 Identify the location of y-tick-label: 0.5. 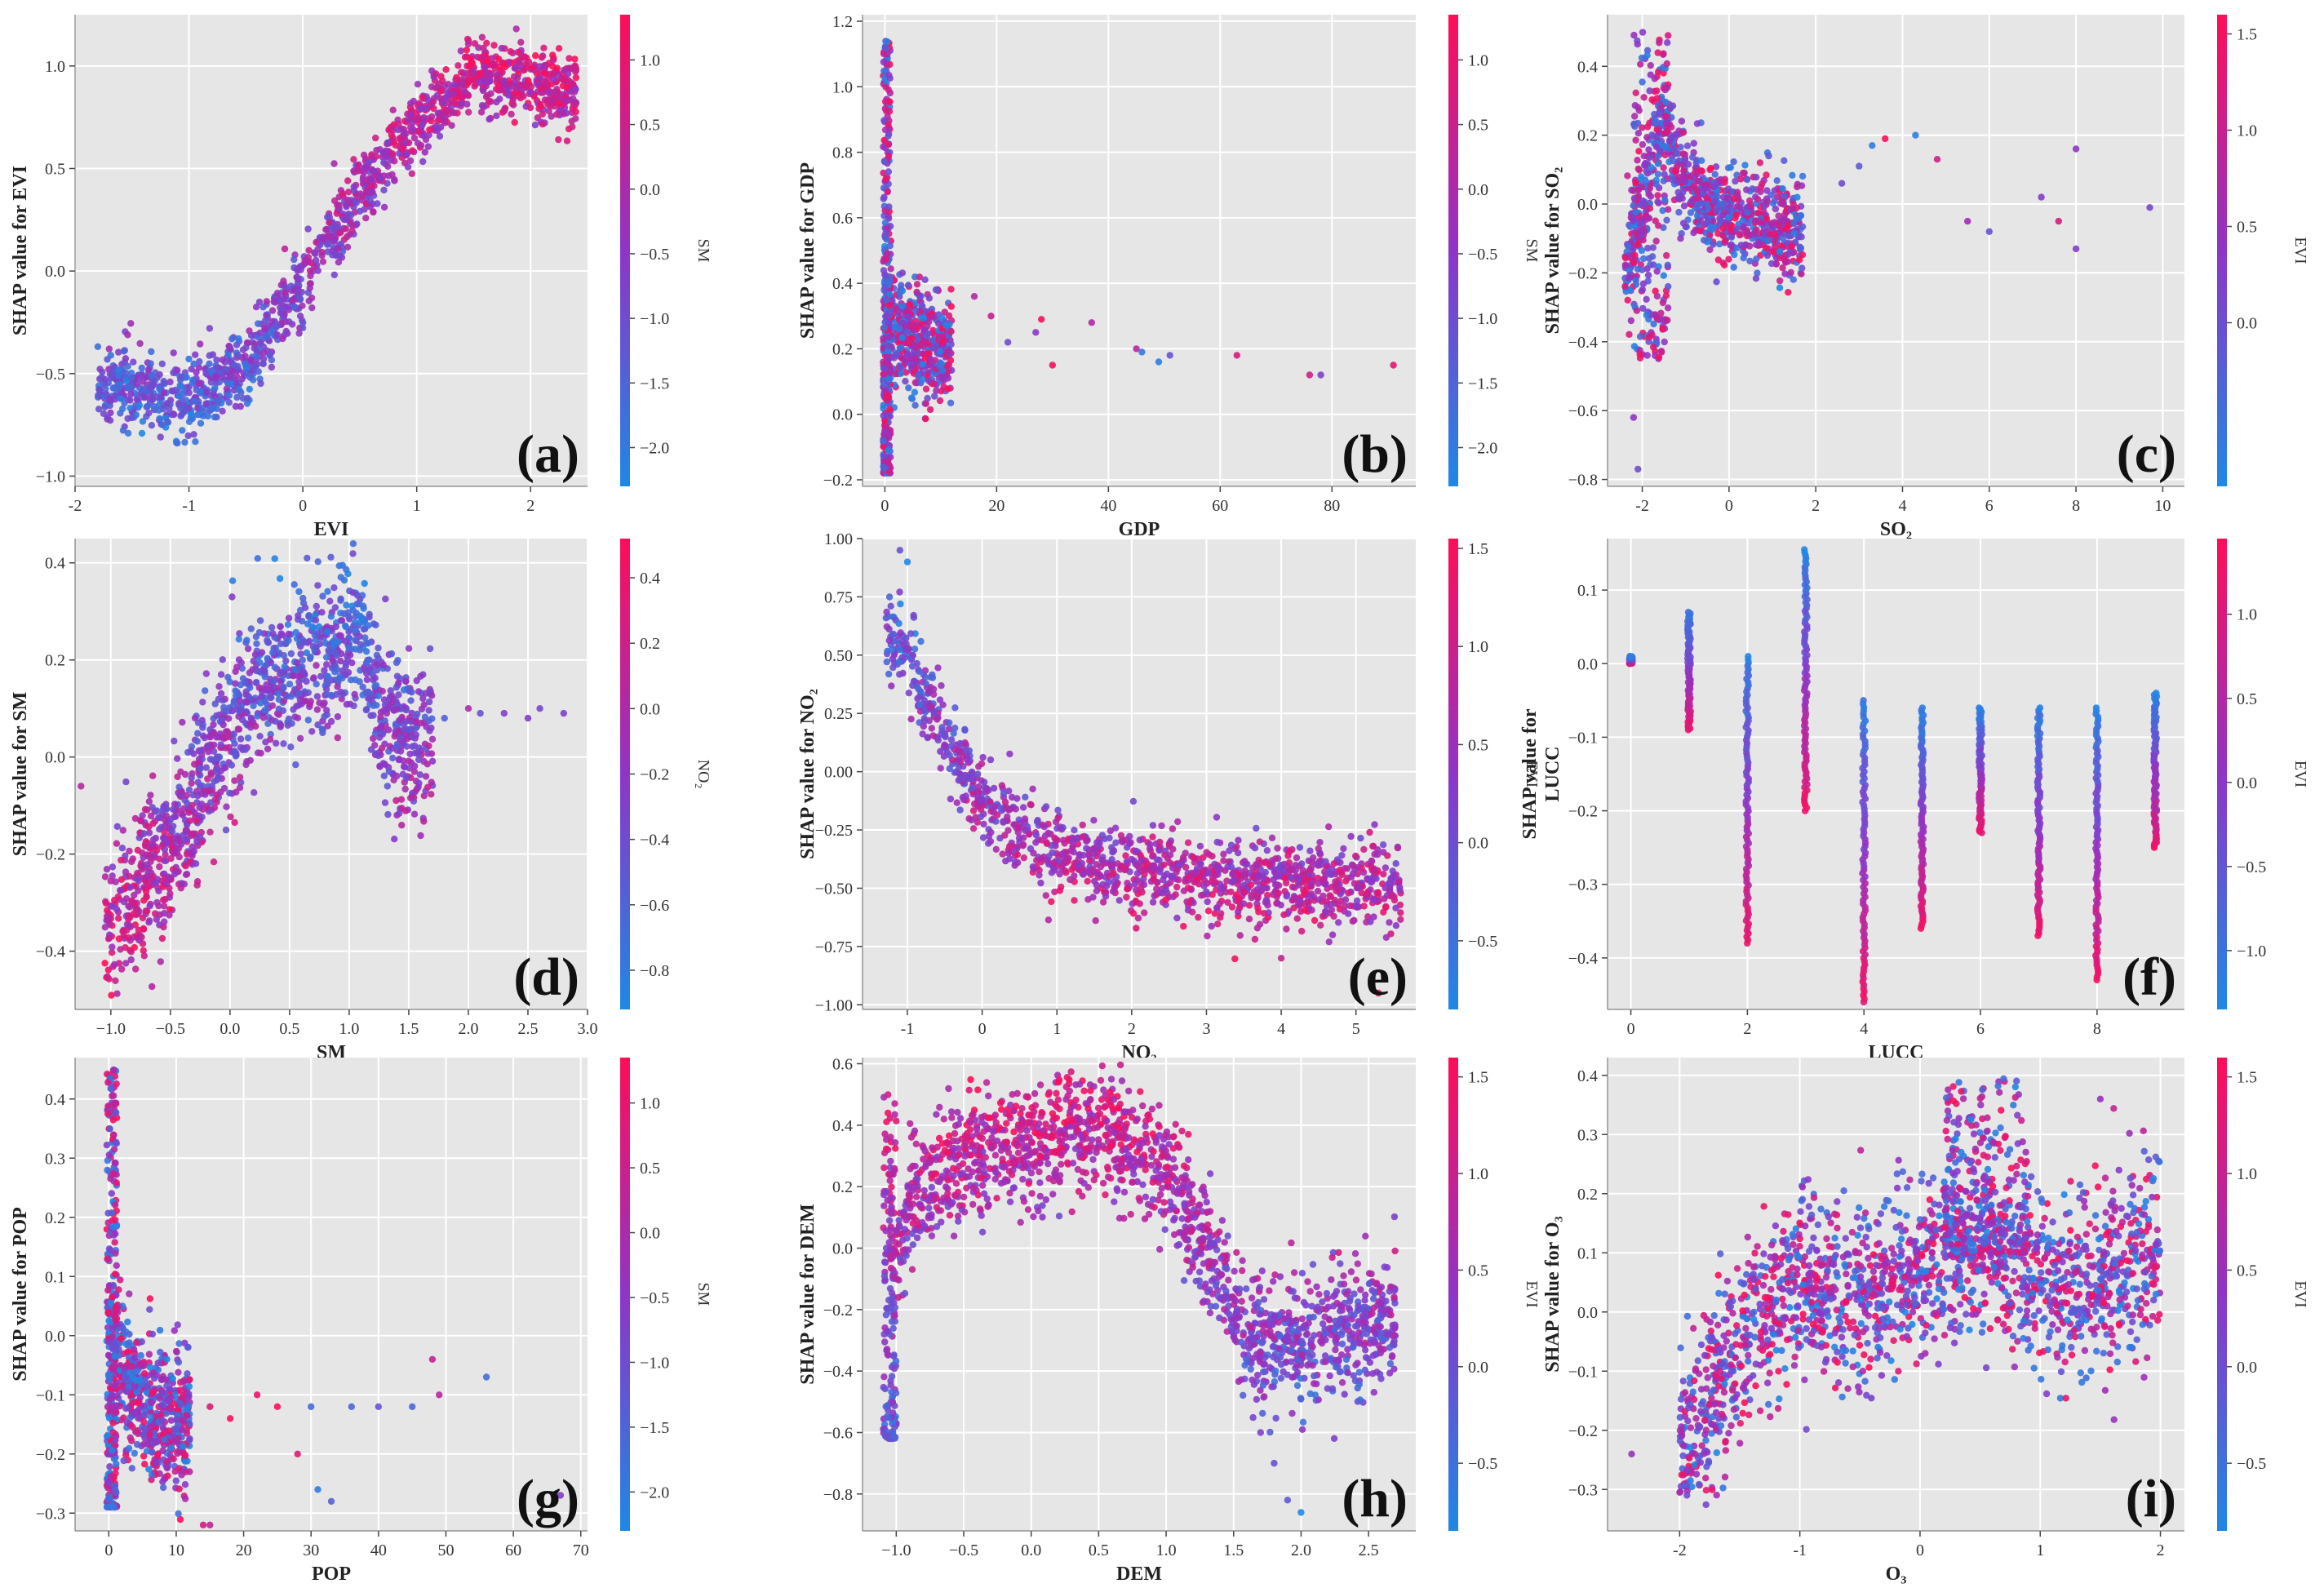
(55, 169).